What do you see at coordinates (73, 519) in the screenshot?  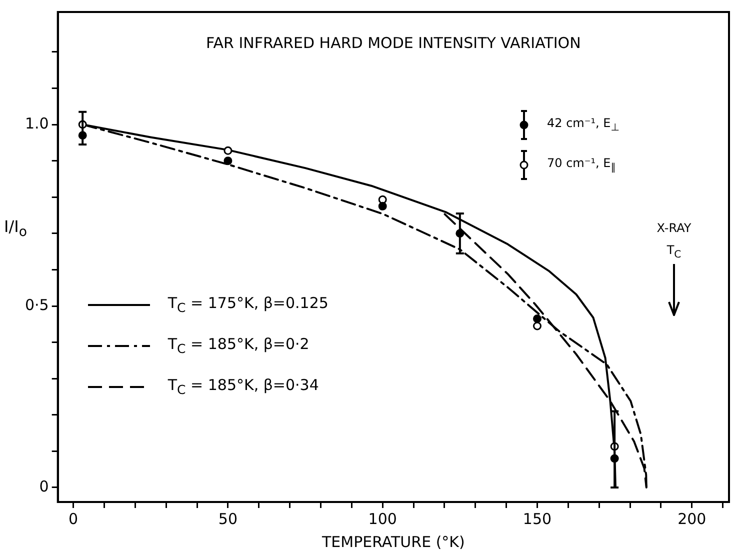 I see `x-tick-label: 0` at bounding box center [73, 519].